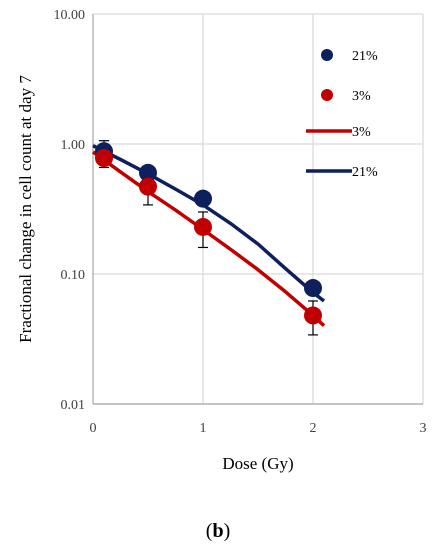  What do you see at coordinates (257, 463) in the screenshot?
I see `x-axis-title: Dose (Gy)` at bounding box center [257, 463].